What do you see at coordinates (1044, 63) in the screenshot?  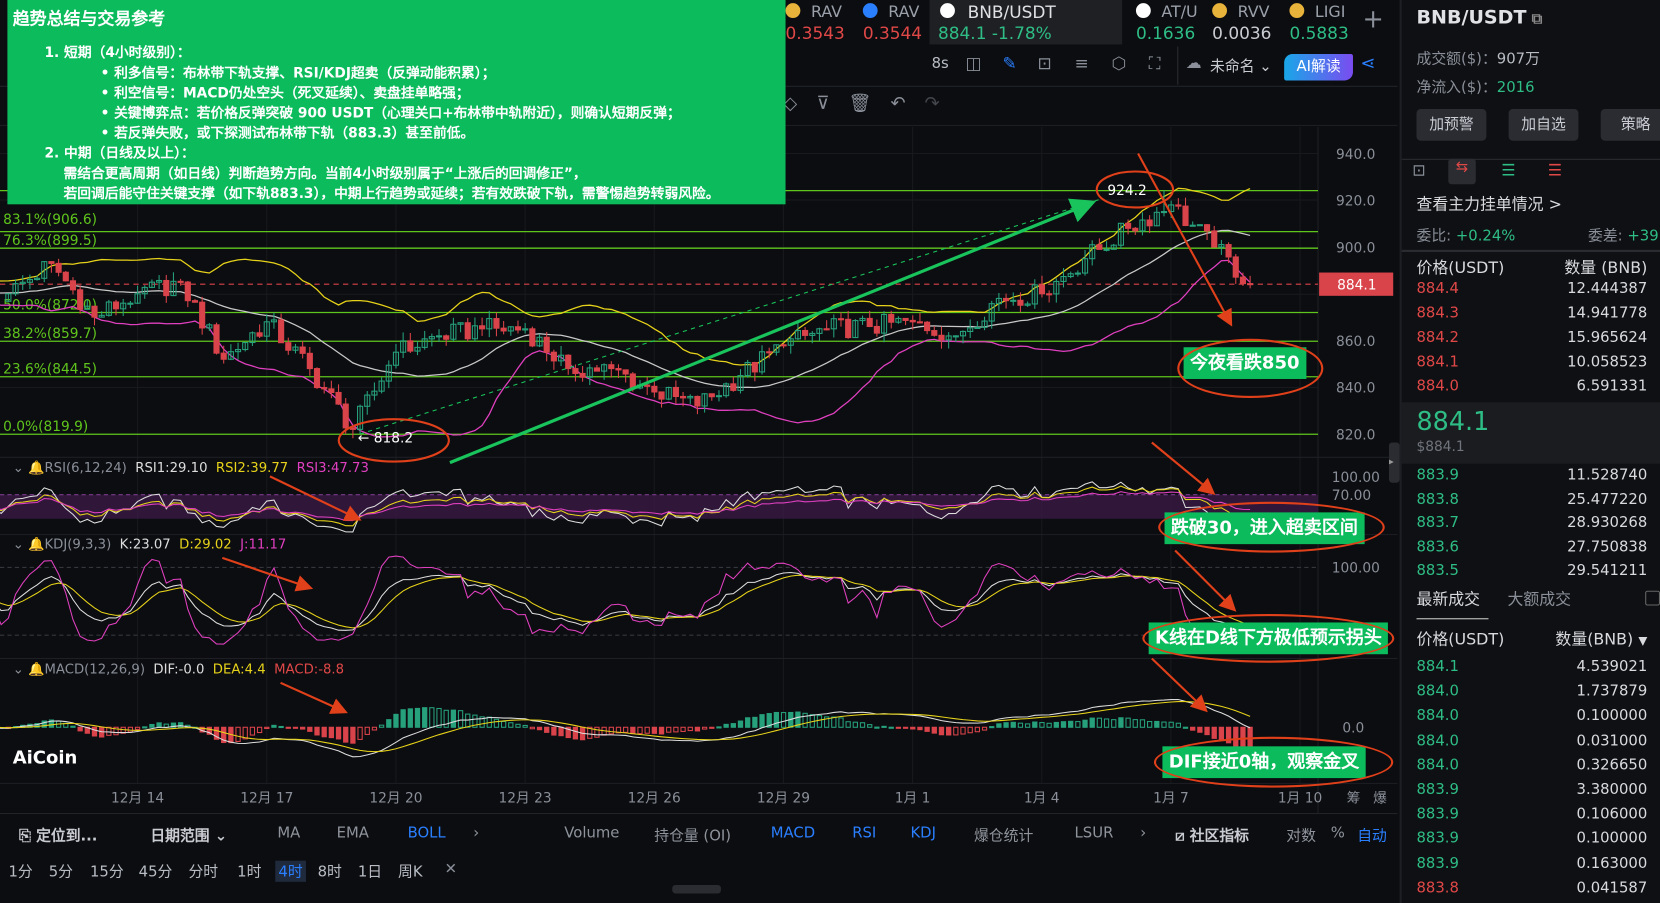 I see `add-window-icon: ⊡` at bounding box center [1044, 63].